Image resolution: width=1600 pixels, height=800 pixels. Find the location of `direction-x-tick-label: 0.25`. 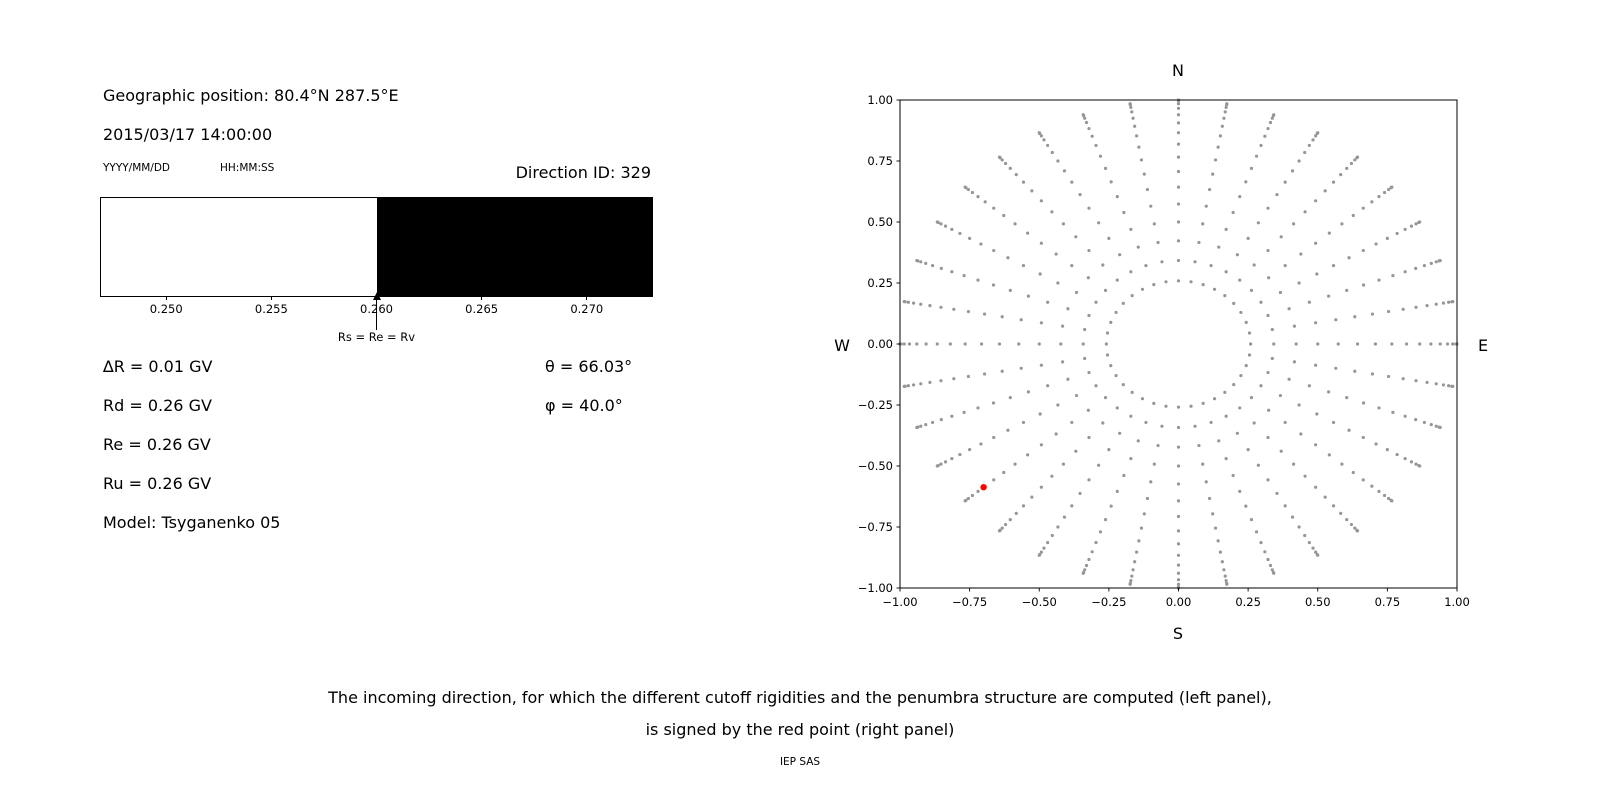

direction-x-tick-label: 0.25 is located at coordinates (1248, 602).